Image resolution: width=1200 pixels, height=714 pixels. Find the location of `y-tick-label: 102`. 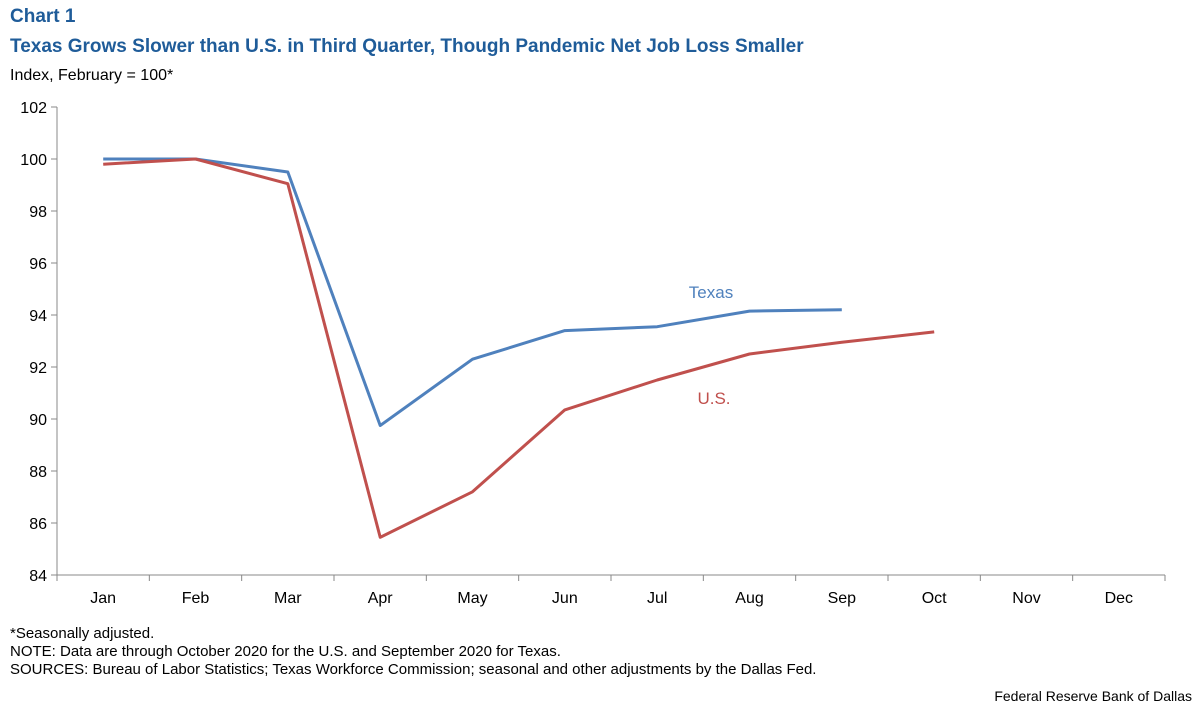

y-tick-label: 102 is located at coordinates (33, 108).